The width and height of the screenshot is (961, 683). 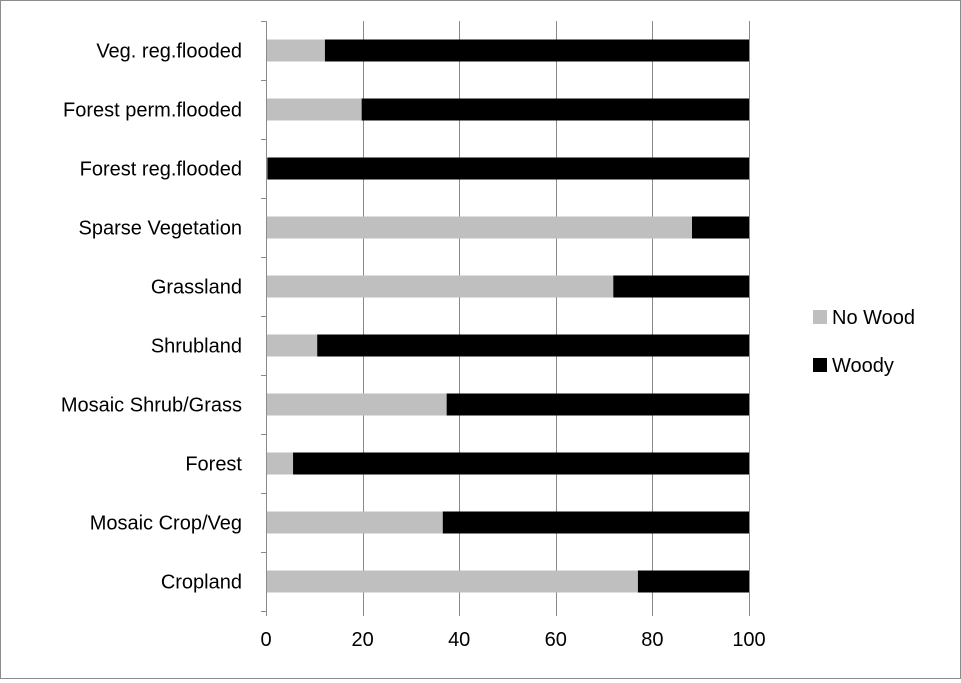 What do you see at coordinates (152, 111) in the screenshot?
I see `category-label: Forest perm.flooded` at bounding box center [152, 111].